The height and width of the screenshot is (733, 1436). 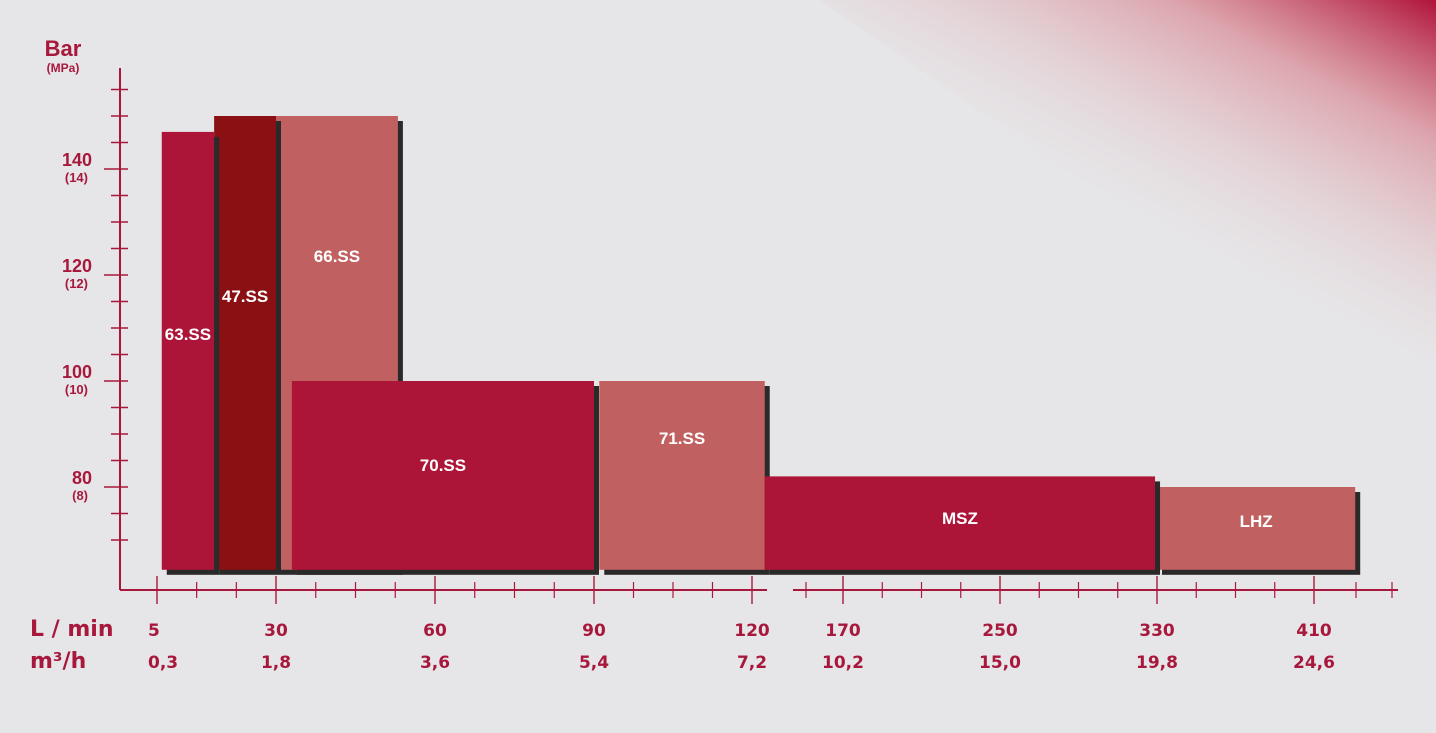 I want to click on bar-label-lhz: LHZ, so click(x=1256, y=521).